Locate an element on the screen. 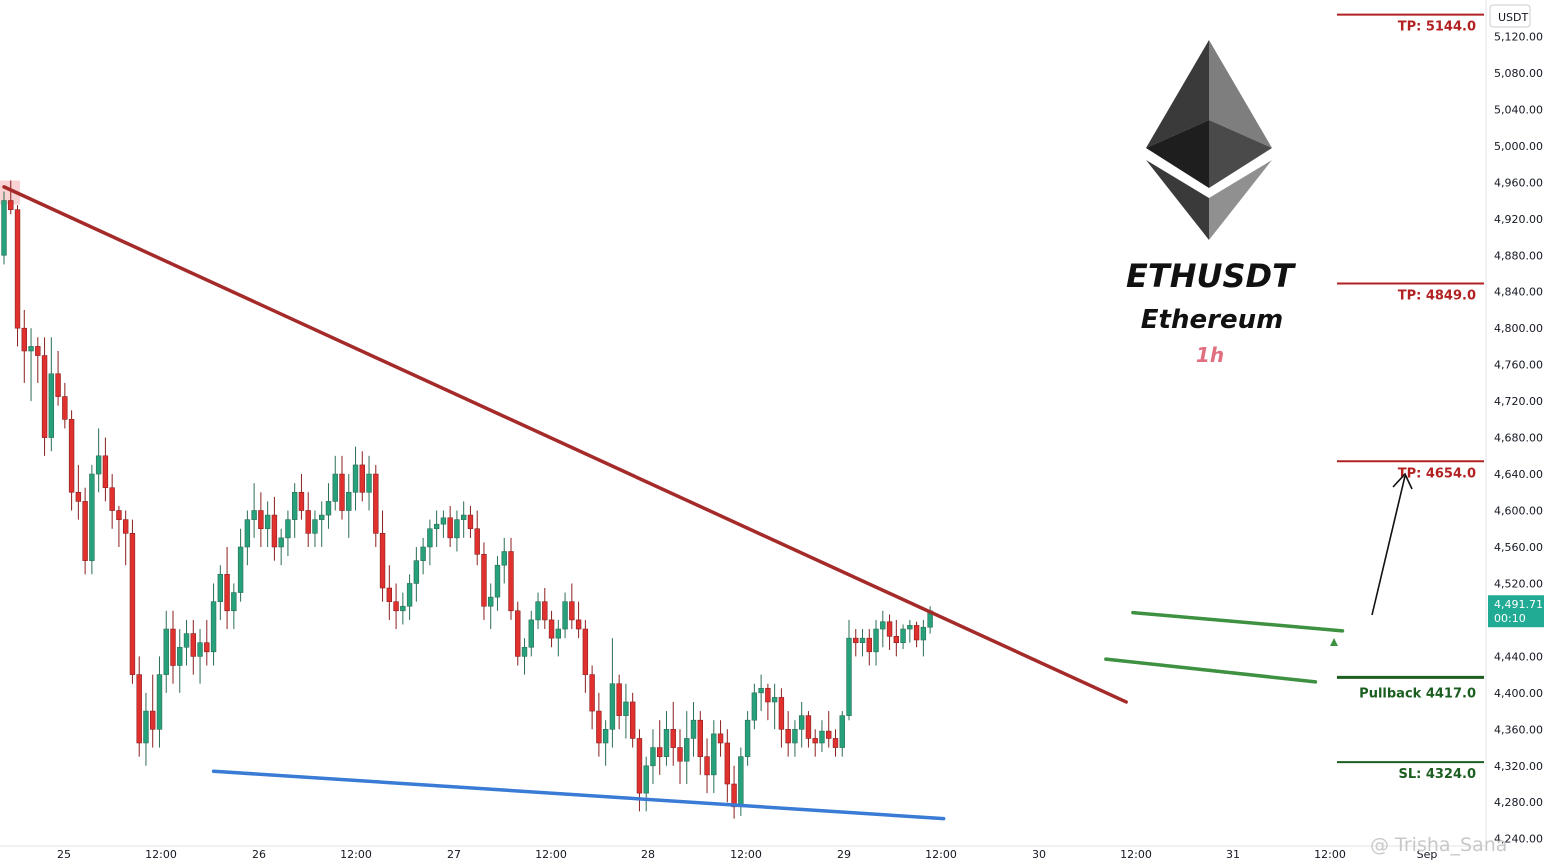  price-tick-label: 4,760.00 is located at coordinates (1518, 365).